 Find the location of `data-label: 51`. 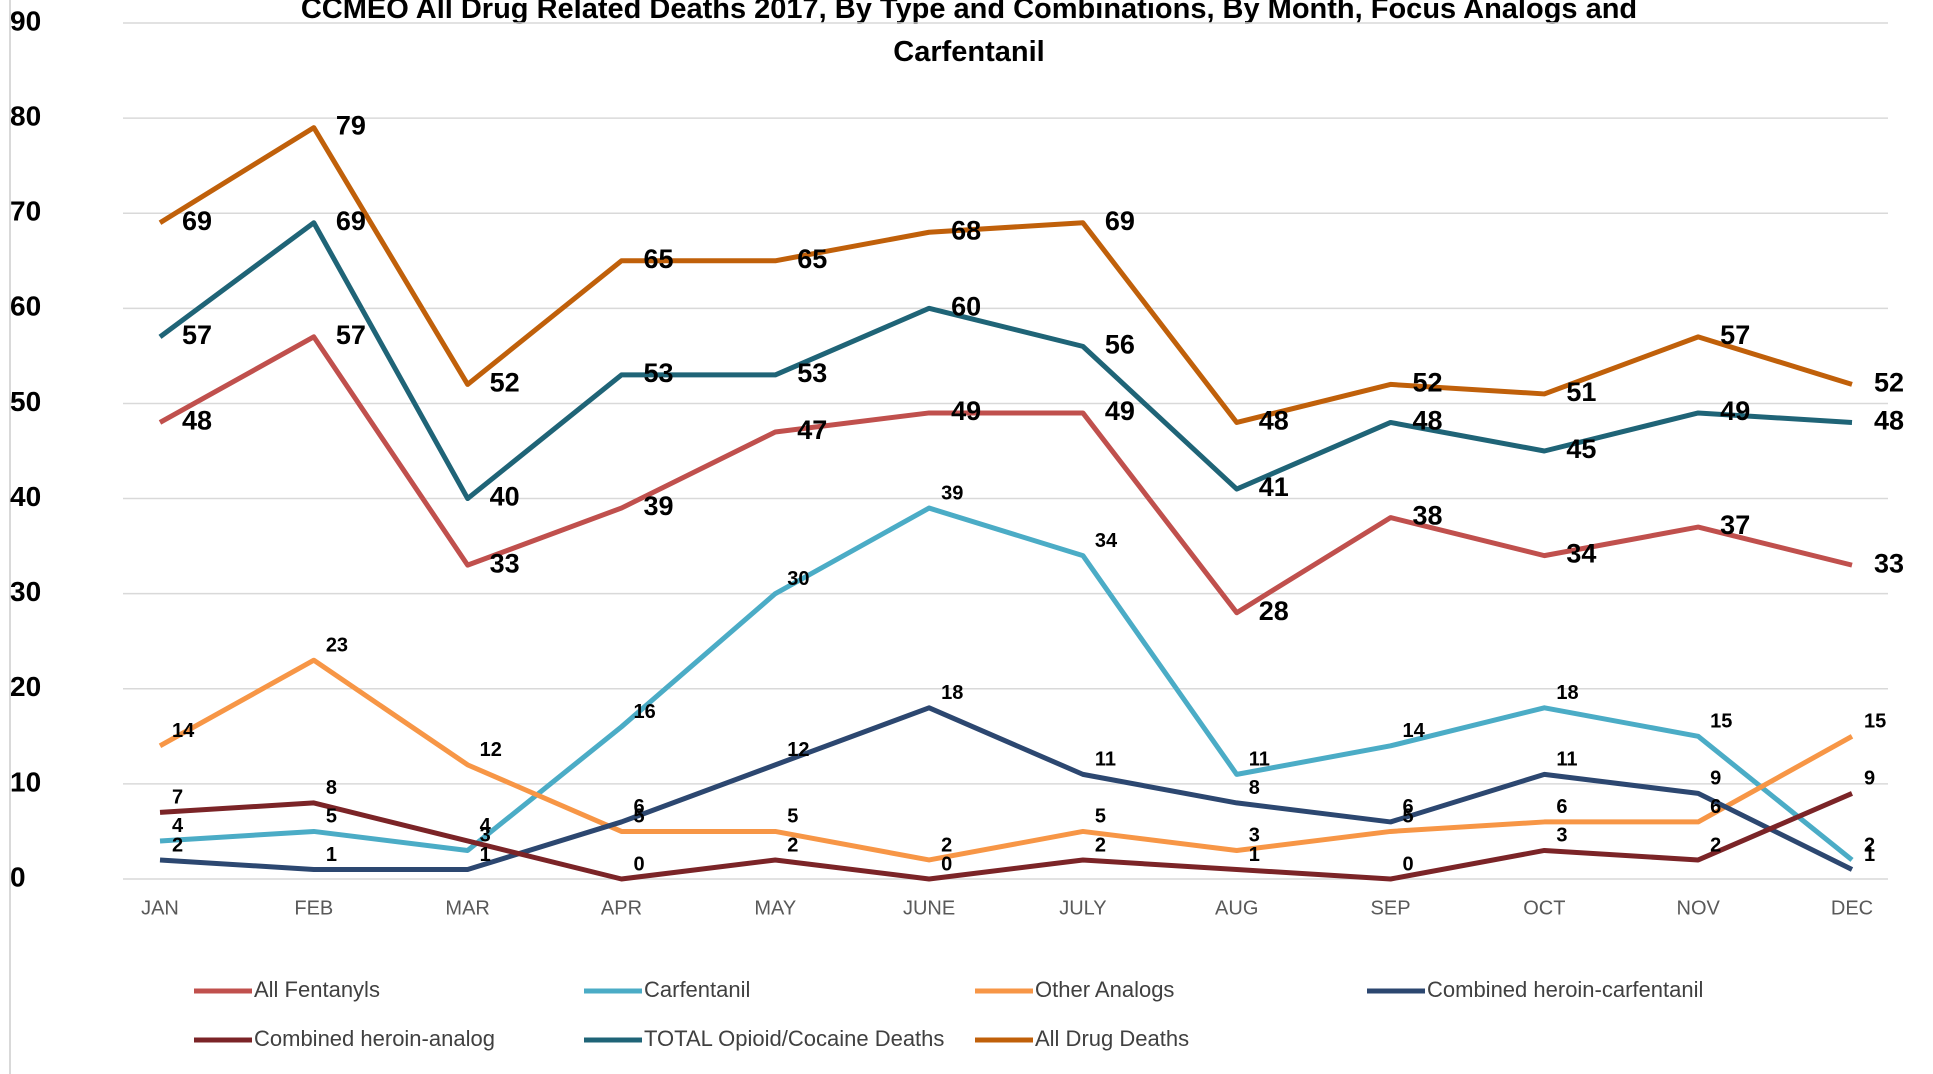

data-label: 51 is located at coordinates (1581, 392).